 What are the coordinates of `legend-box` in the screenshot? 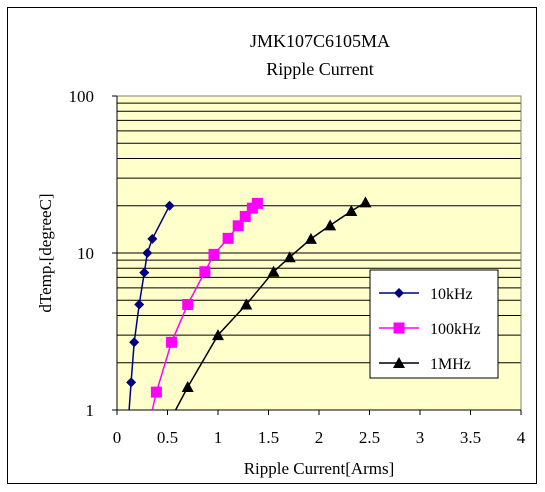 It's located at (434, 324).